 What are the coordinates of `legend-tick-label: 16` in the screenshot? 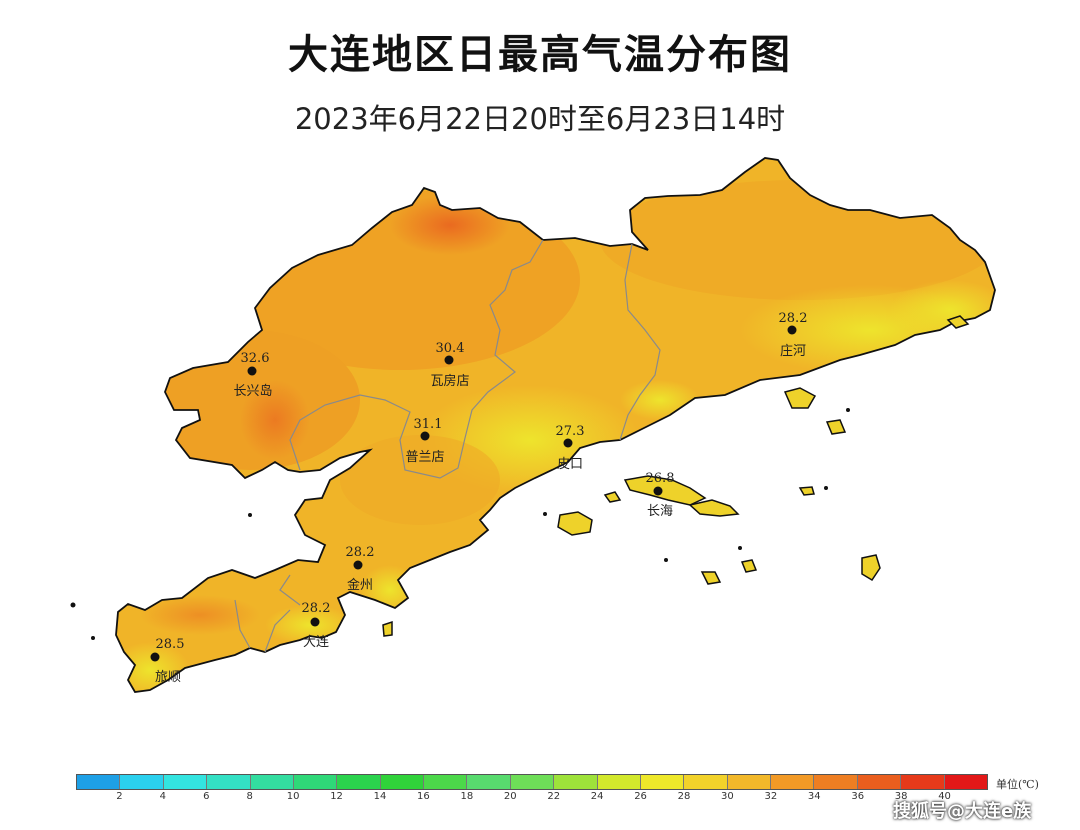 It's located at (423, 796).